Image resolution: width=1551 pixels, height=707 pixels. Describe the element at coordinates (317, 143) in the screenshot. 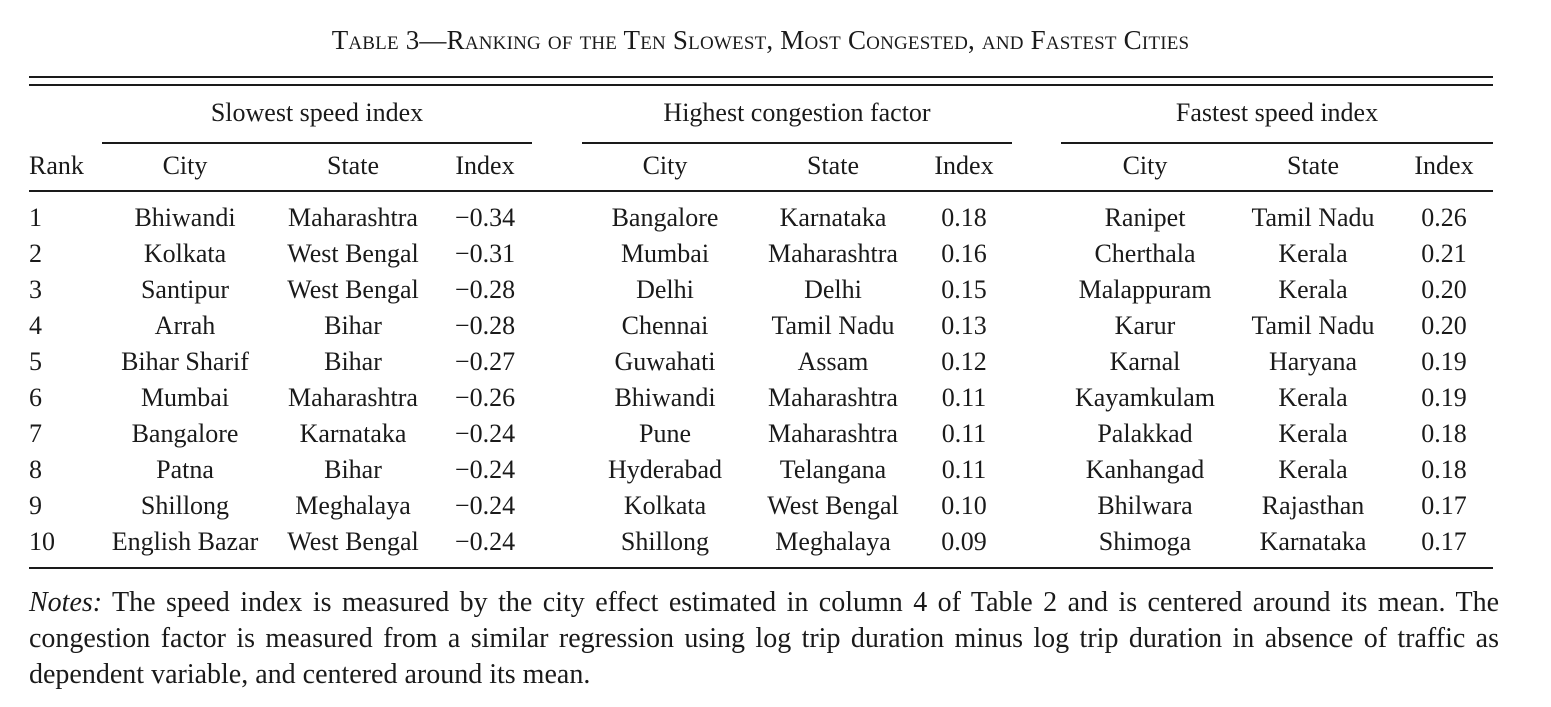

I see `group-rule-slowest` at that location.